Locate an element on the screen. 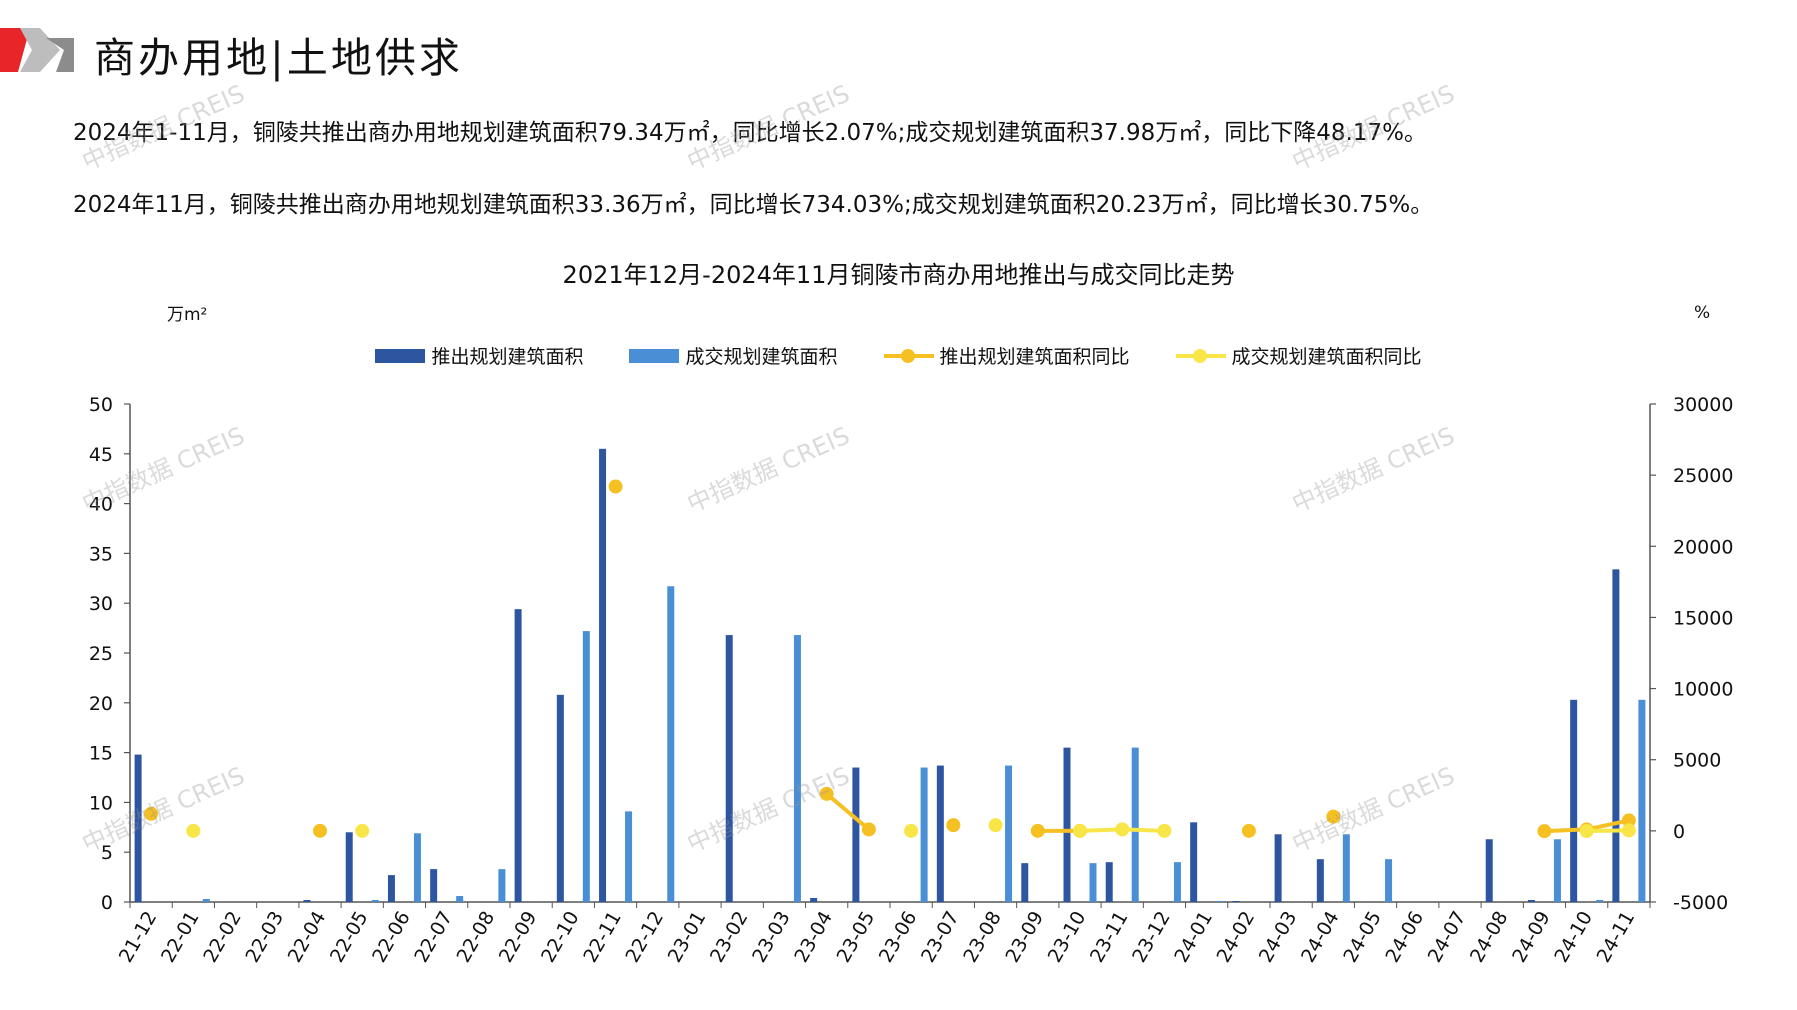  x-tick-label: 22-10 is located at coordinates (560, 937).